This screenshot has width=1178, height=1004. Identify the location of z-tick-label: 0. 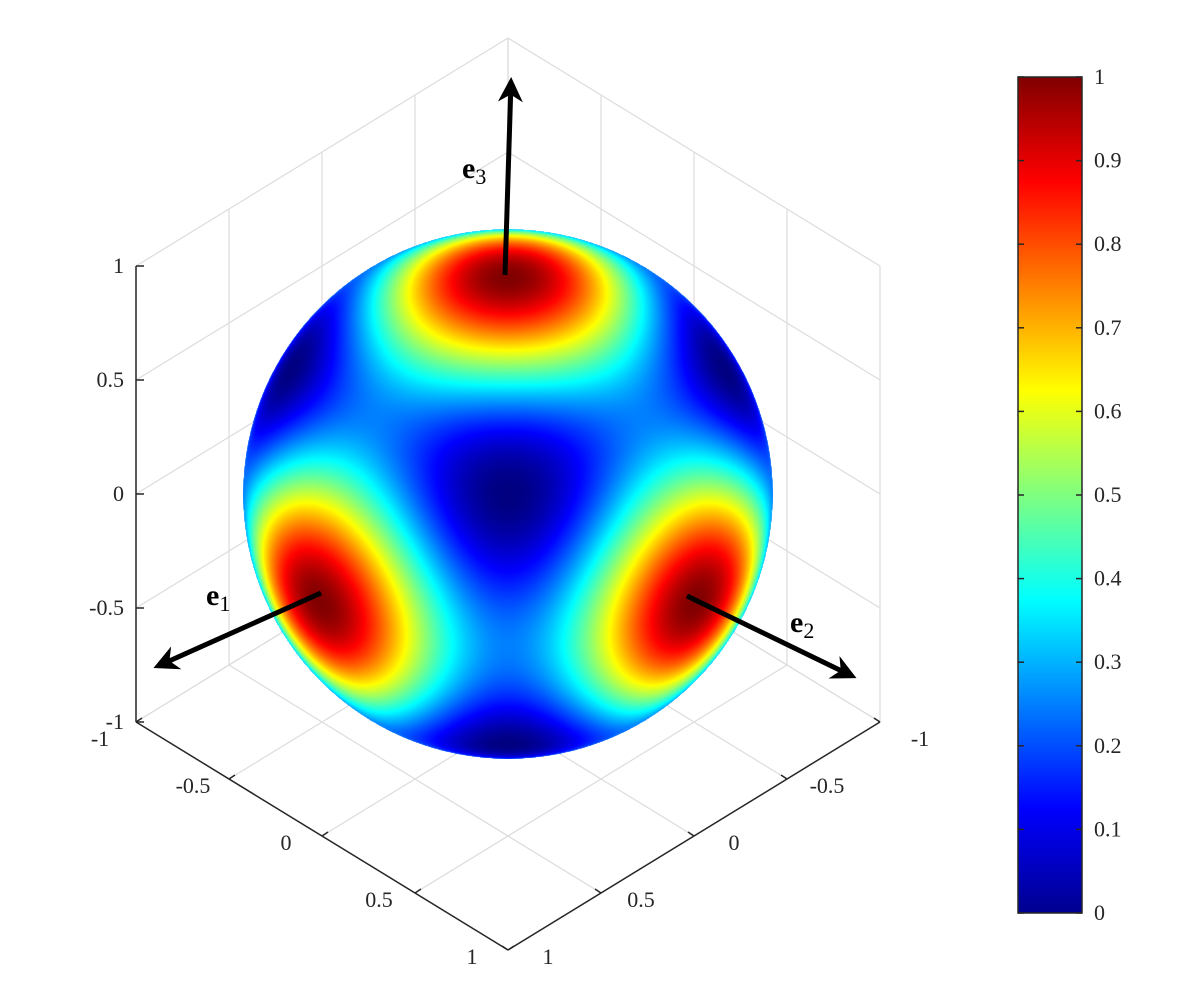
(118, 493).